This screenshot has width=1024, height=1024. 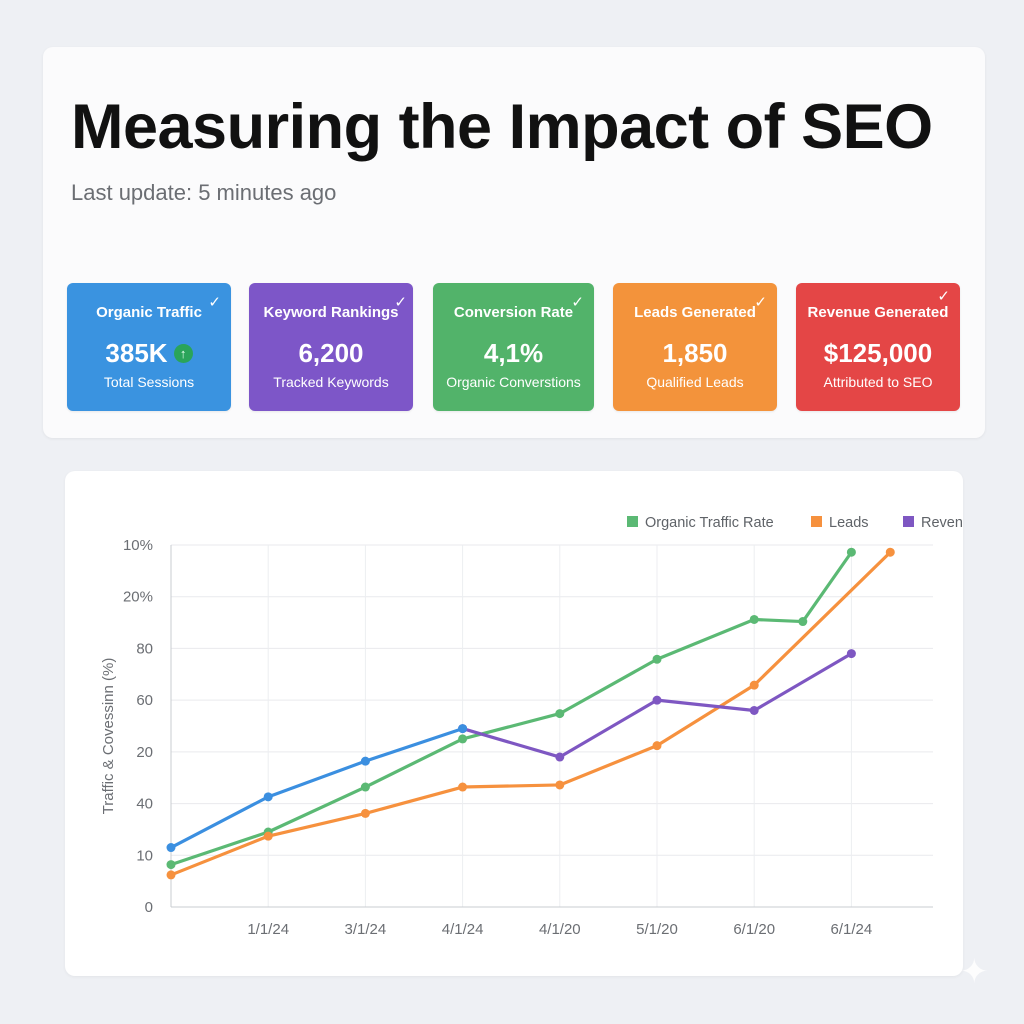 I want to click on last-update-text: Last update: 5 minutes ago, so click(x=204, y=192).